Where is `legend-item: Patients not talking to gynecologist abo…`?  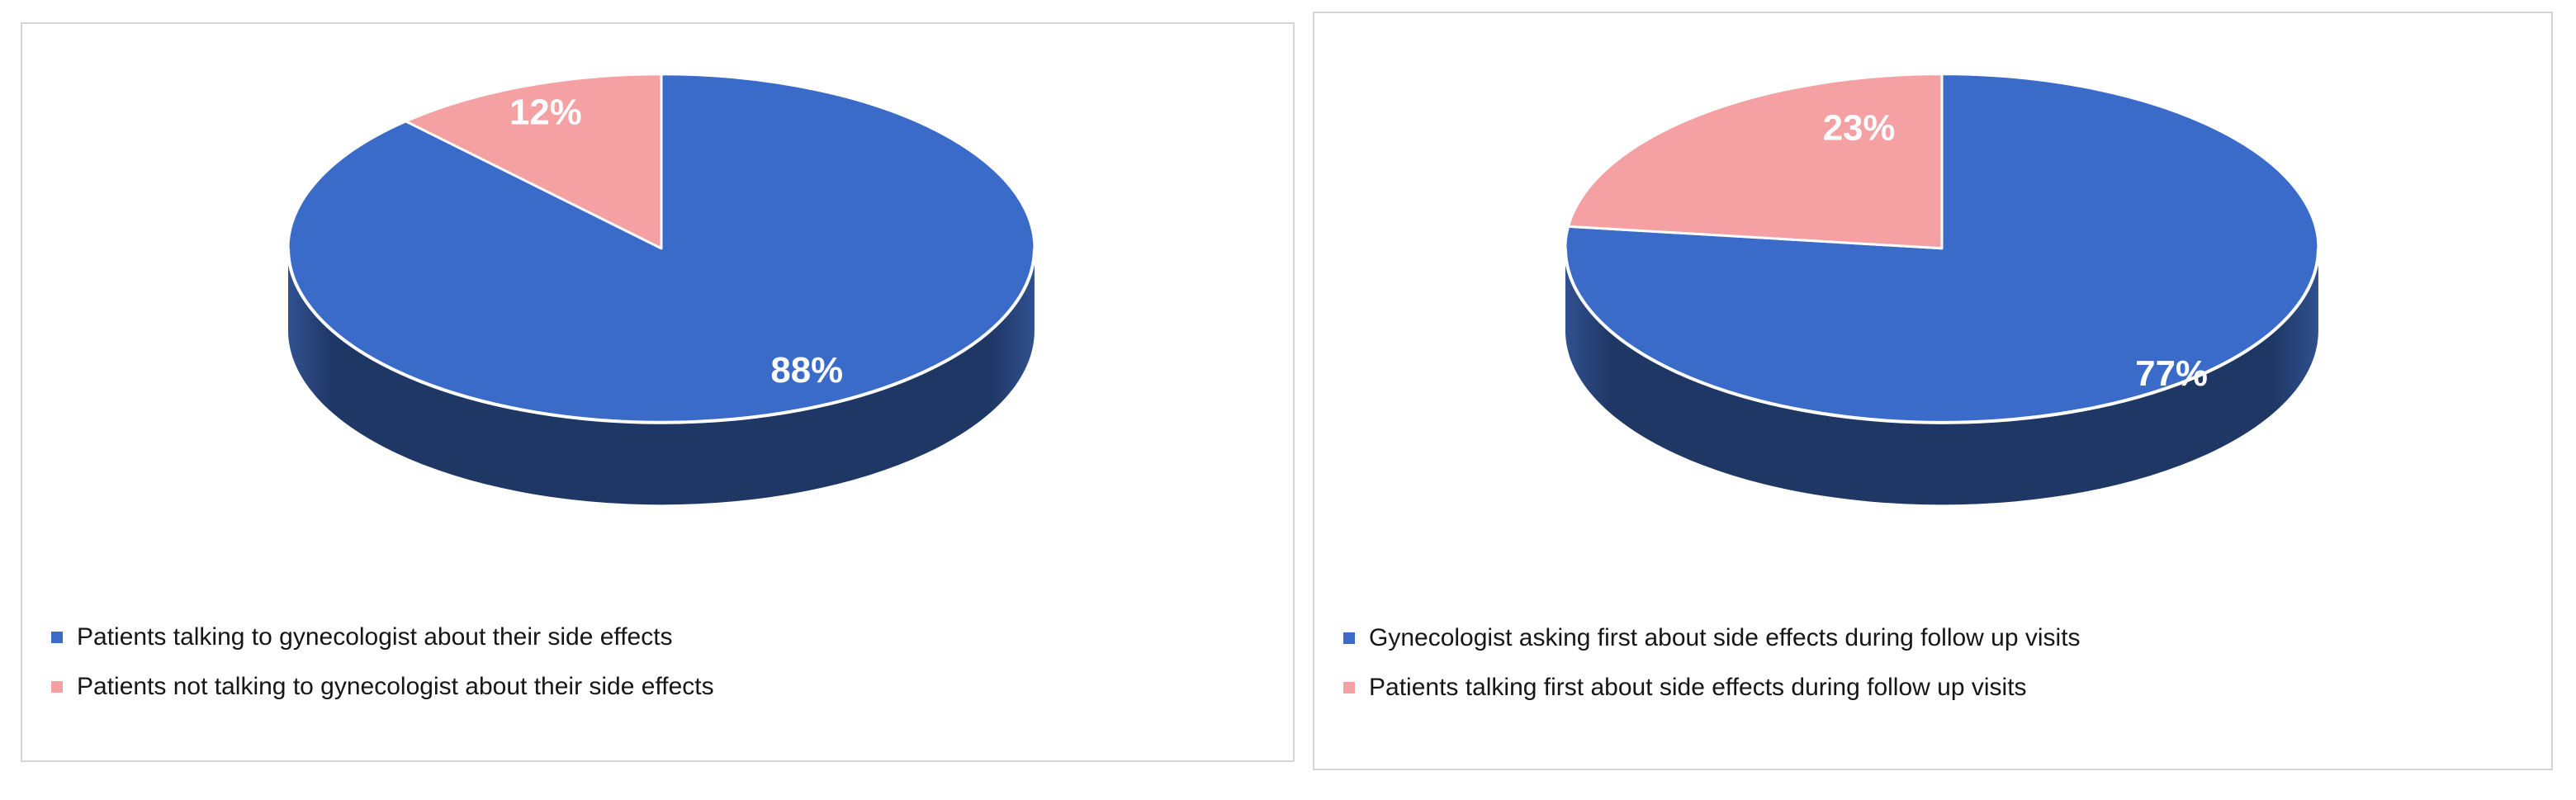 legend-item: Patients not talking to gynecologist abo… is located at coordinates (382, 687).